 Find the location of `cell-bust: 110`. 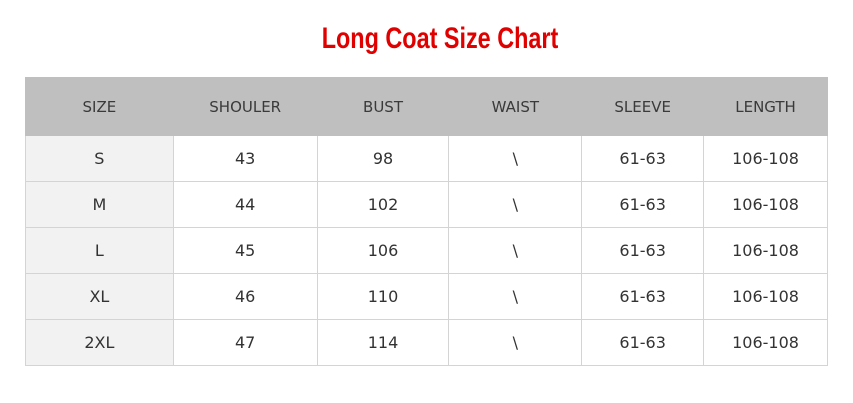

cell-bust: 110 is located at coordinates (383, 296).